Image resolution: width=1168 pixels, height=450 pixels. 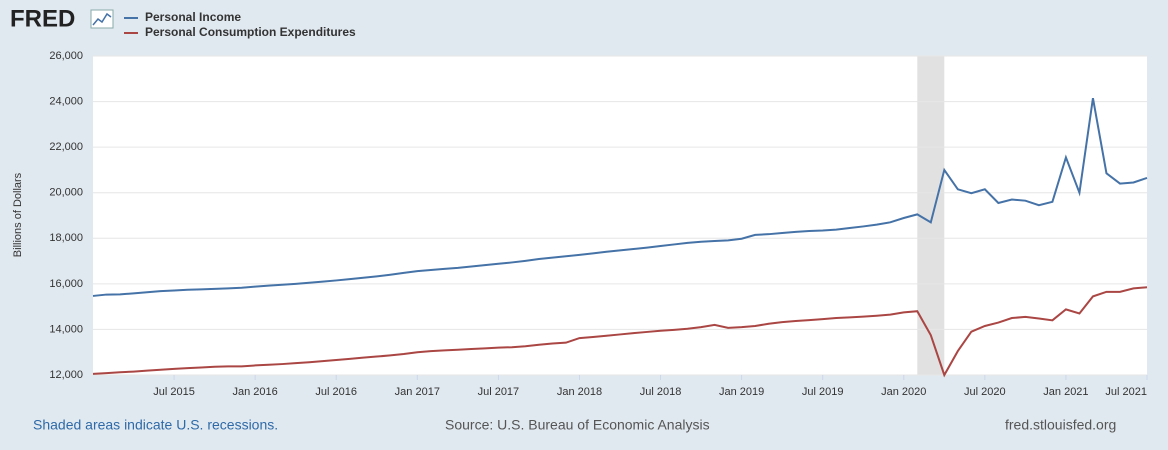 What do you see at coordinates (250, 32) in the screenshot?
I see `legend-label: Personal Consumption Expenditures` at bounding box center [250, 32].